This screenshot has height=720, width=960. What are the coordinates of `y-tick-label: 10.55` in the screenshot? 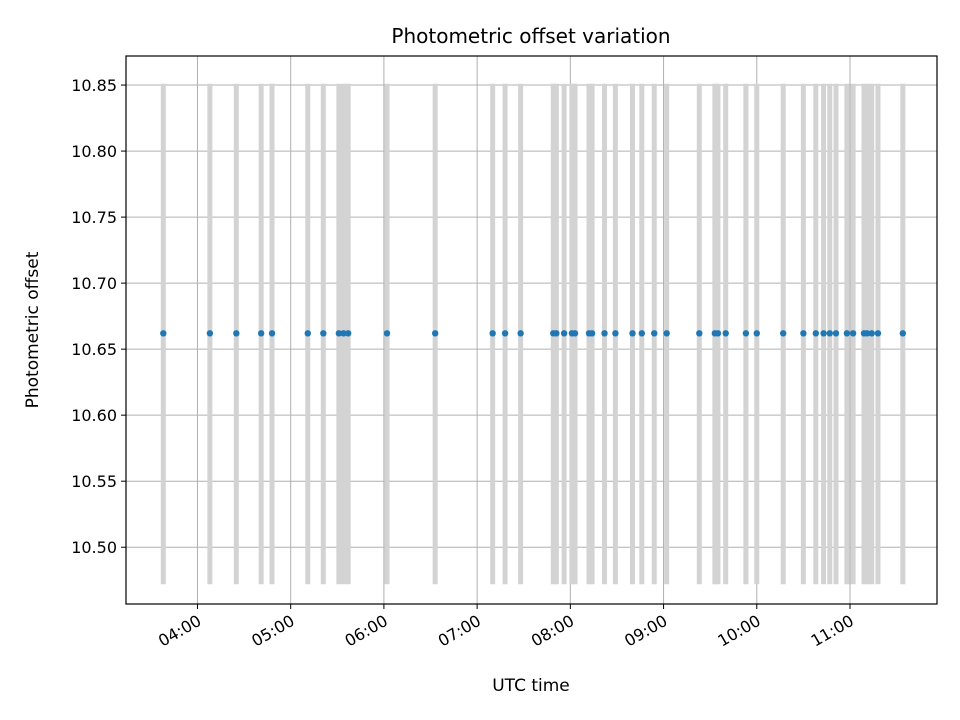 It's located at (94, 481).